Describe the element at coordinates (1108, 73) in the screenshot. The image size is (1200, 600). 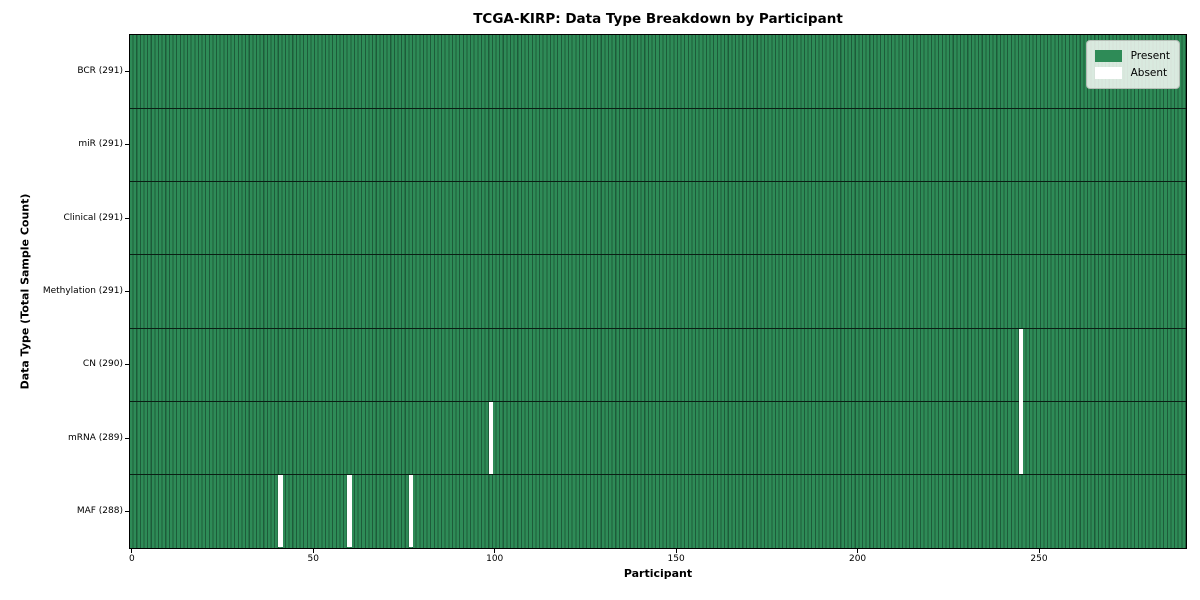
I see `absent-swatch-icon` at that location.